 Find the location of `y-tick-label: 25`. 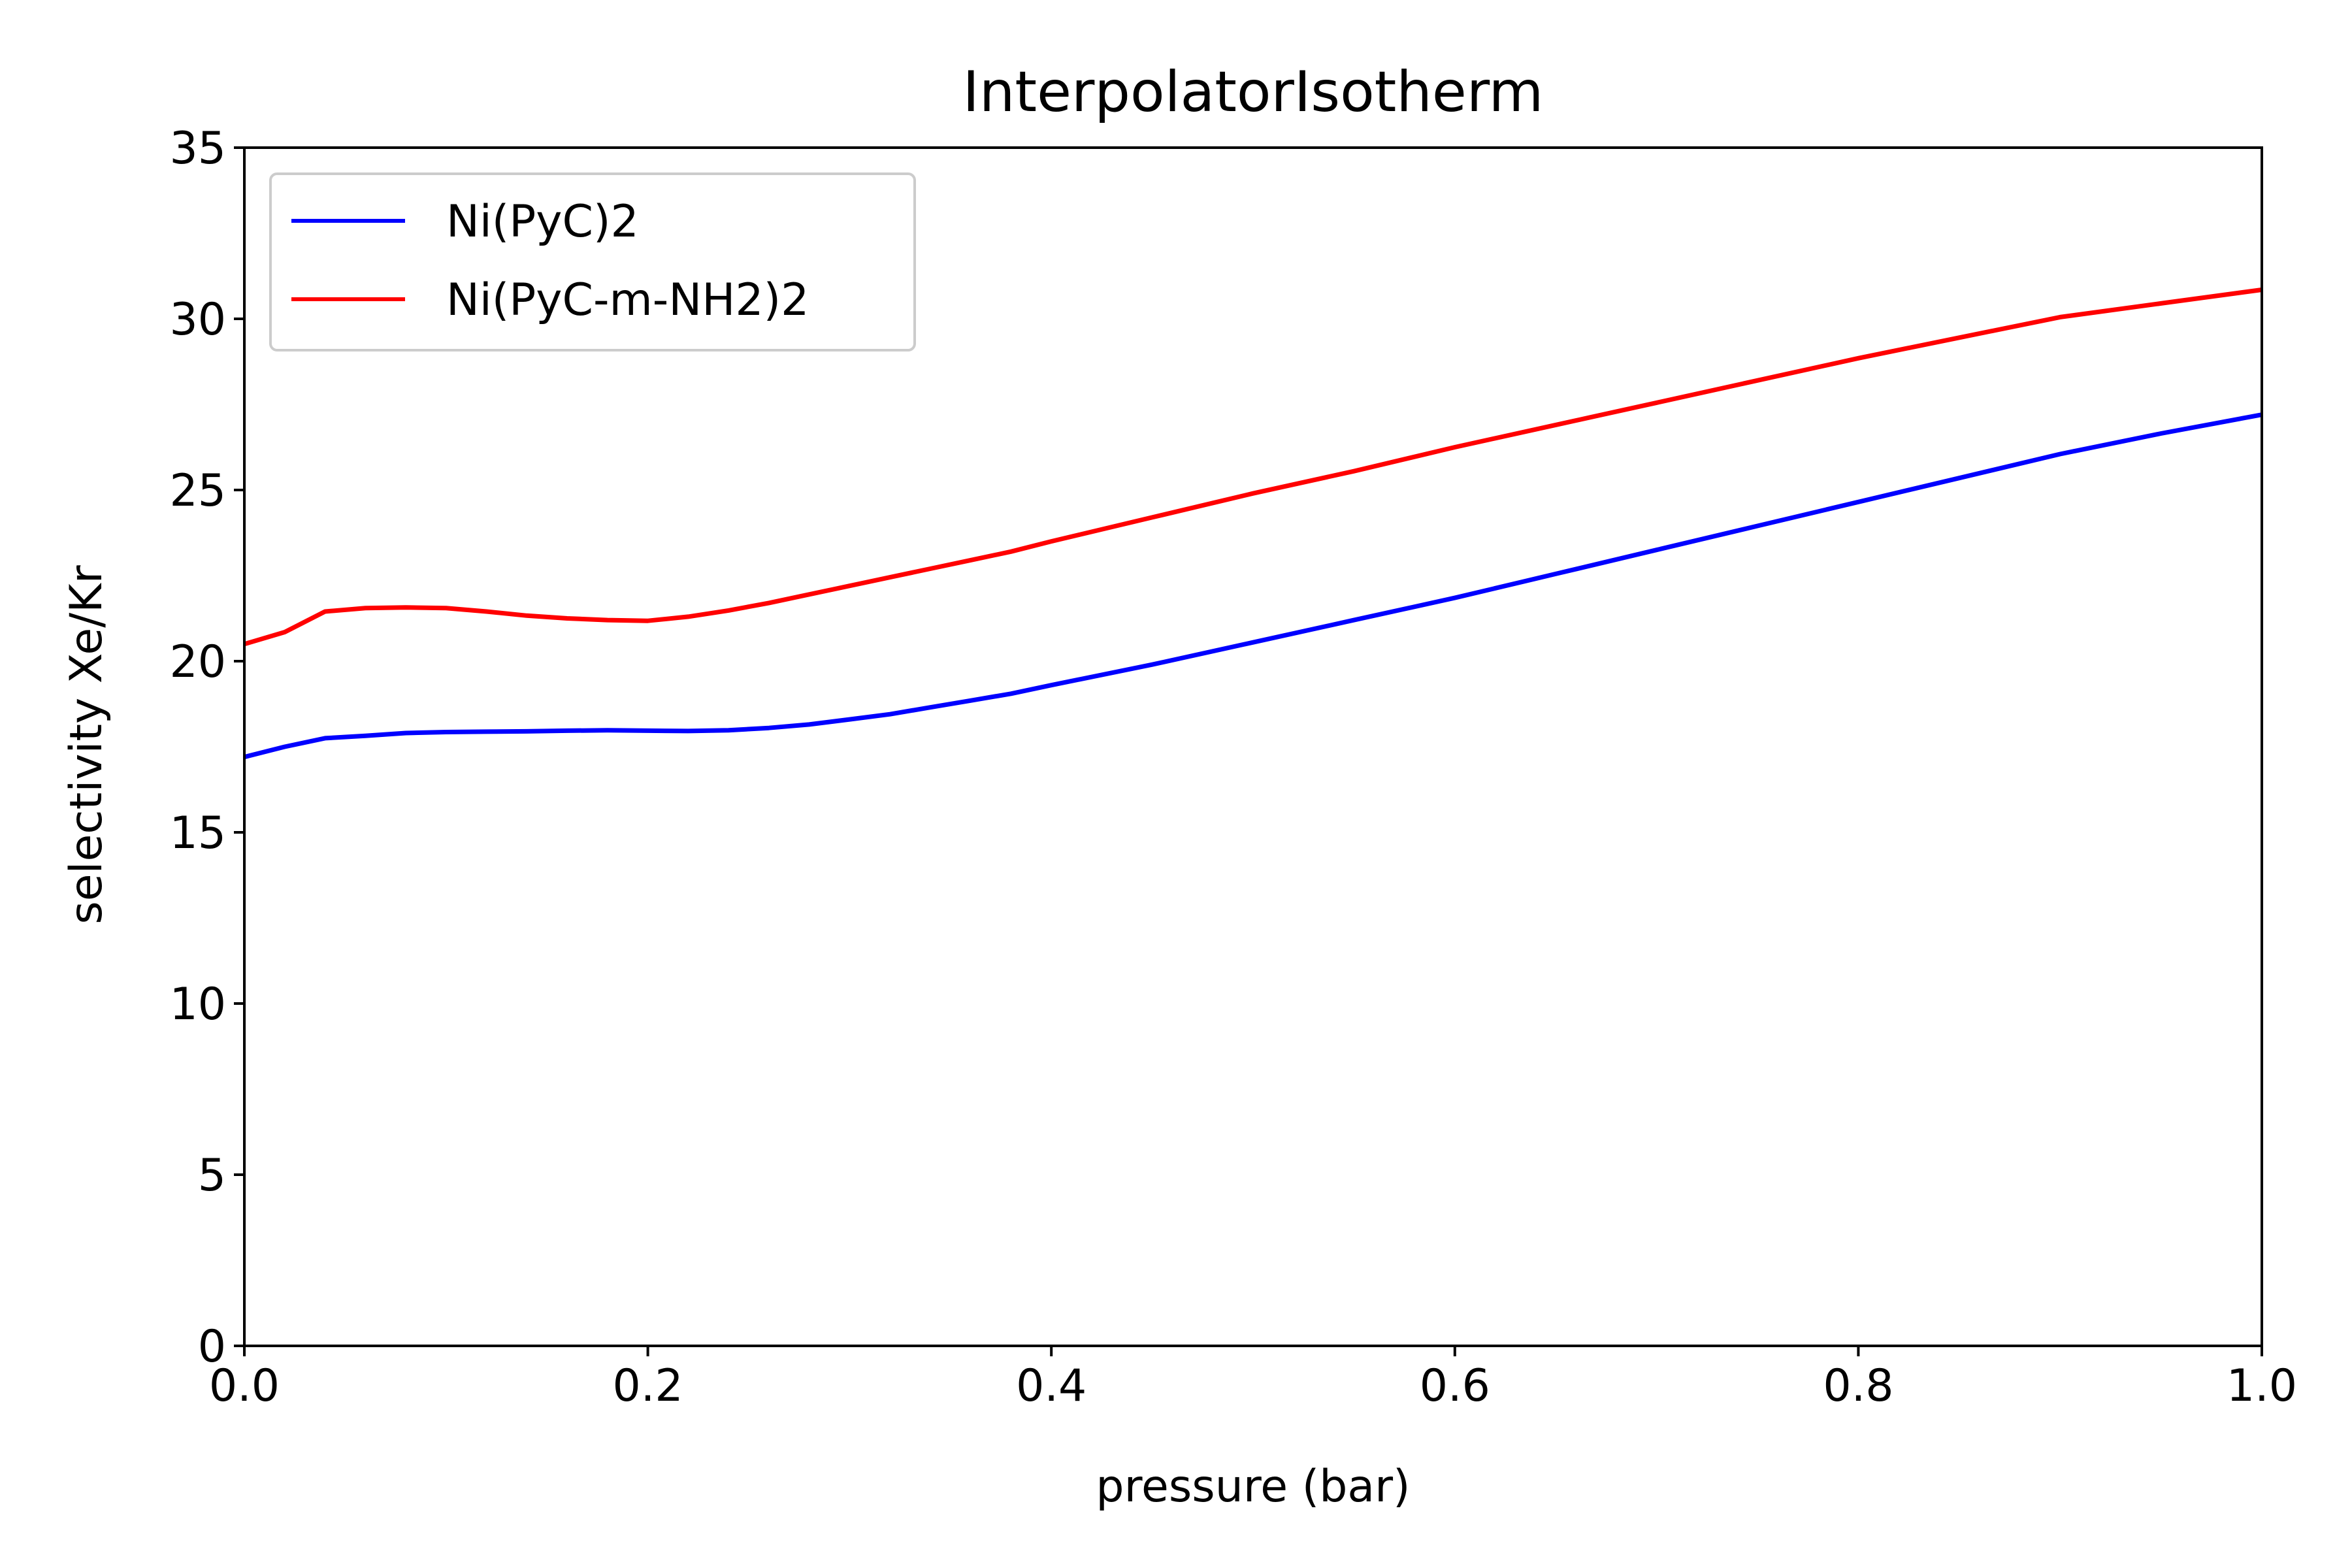

y-tick-label: 25 is located at coordinates (197, 491).